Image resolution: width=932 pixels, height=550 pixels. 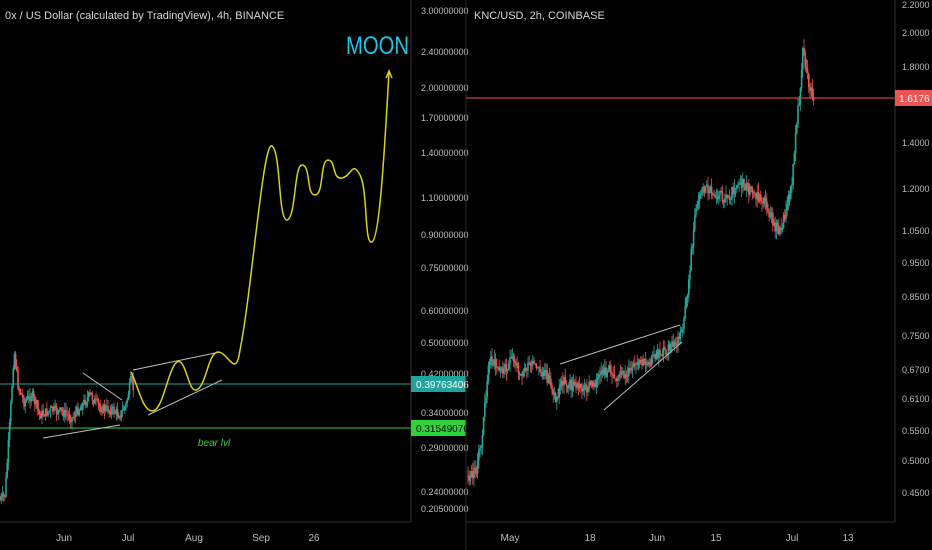 What do you see at coordinates (916, 370) in the screenshot?
I see `right-price-axis-tick-label: 0.6700` at bounding box center [916, 370].